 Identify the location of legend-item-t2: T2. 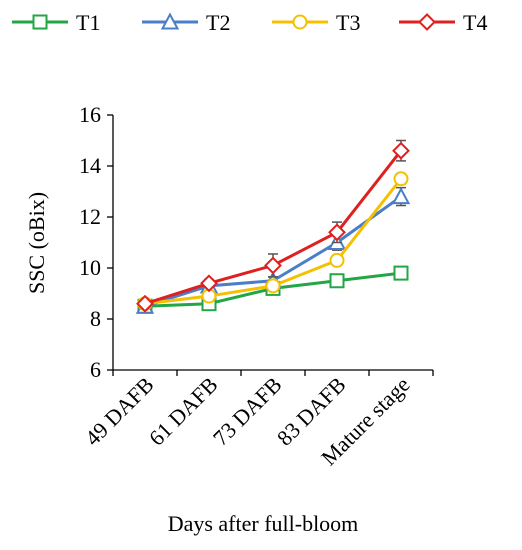
(186, 22).